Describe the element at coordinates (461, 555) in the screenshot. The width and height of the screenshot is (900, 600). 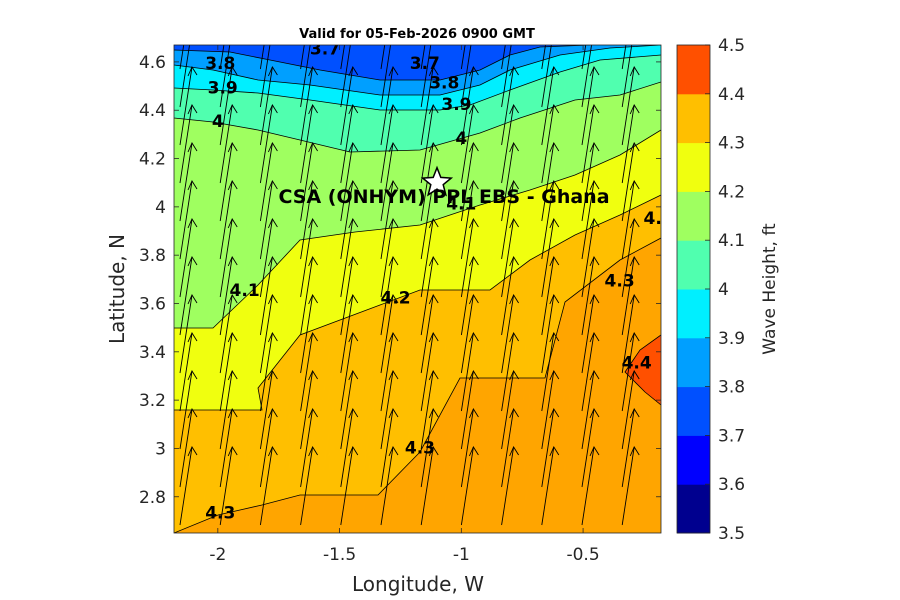
I see `x-tick-label: -1` at that location.